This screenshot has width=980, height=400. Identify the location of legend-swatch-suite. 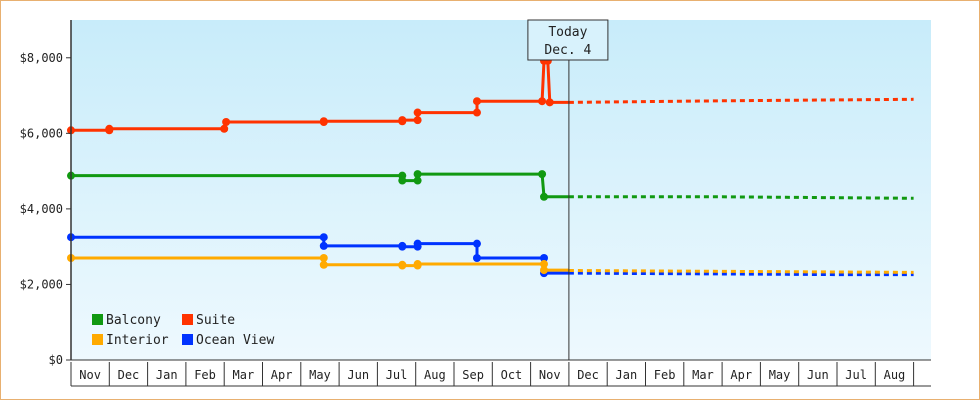
(187, 319).